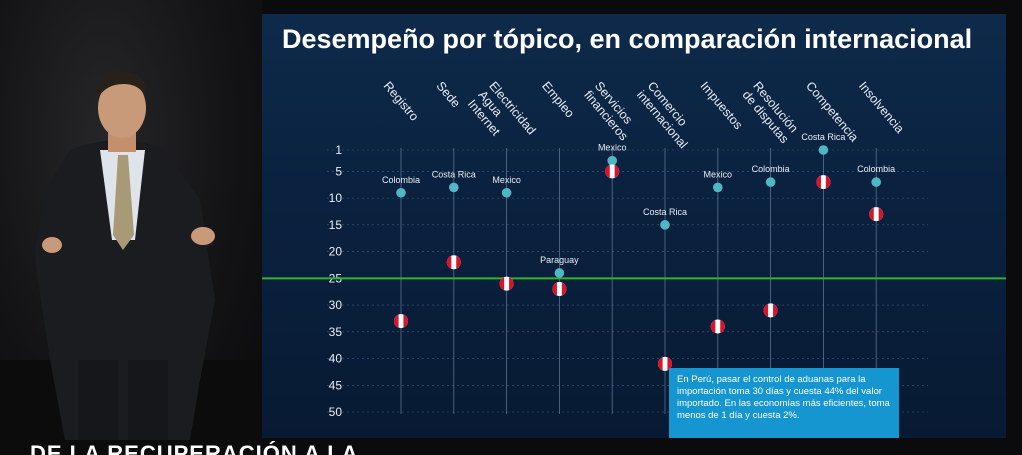 The width and height of the screenshot is (1022, 455). I want to click on y-tick-label: 50, so click(336, 412).